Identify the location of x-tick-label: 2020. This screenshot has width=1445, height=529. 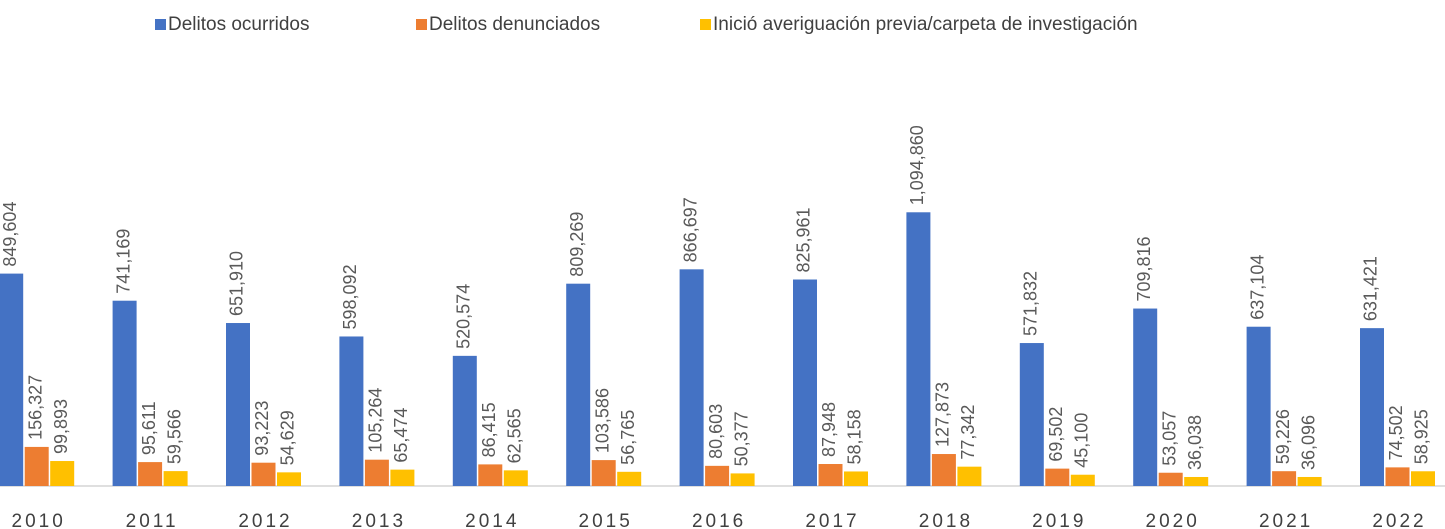
(1173, 520).